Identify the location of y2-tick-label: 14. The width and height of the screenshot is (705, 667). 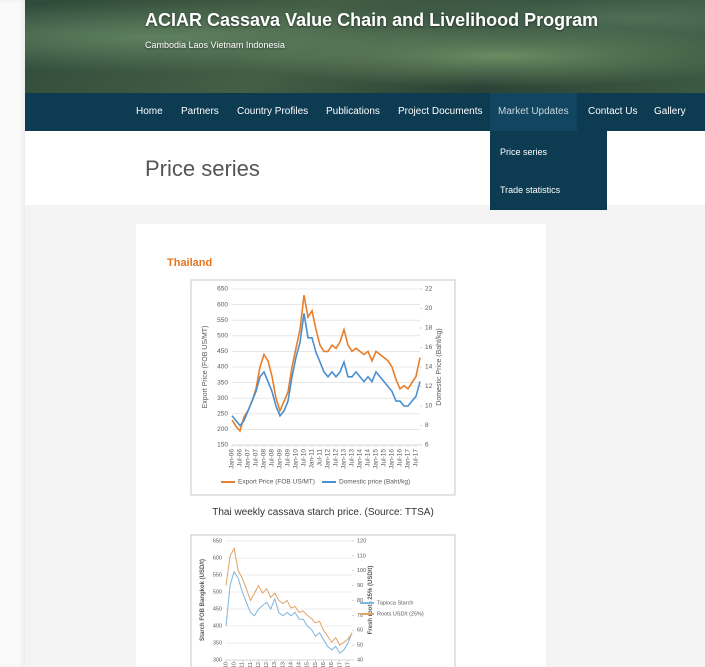
(429, 367).